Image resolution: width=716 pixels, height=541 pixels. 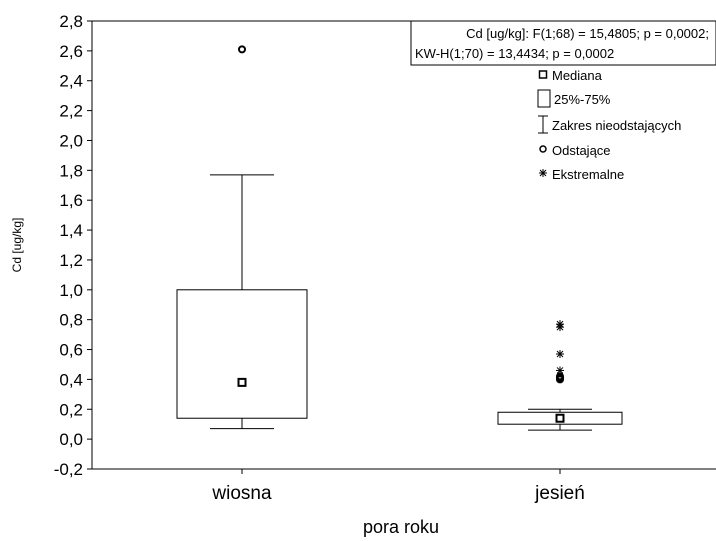 I want to click on legend-item-extreme: Ekstremalne, so click(x=581, y=174).